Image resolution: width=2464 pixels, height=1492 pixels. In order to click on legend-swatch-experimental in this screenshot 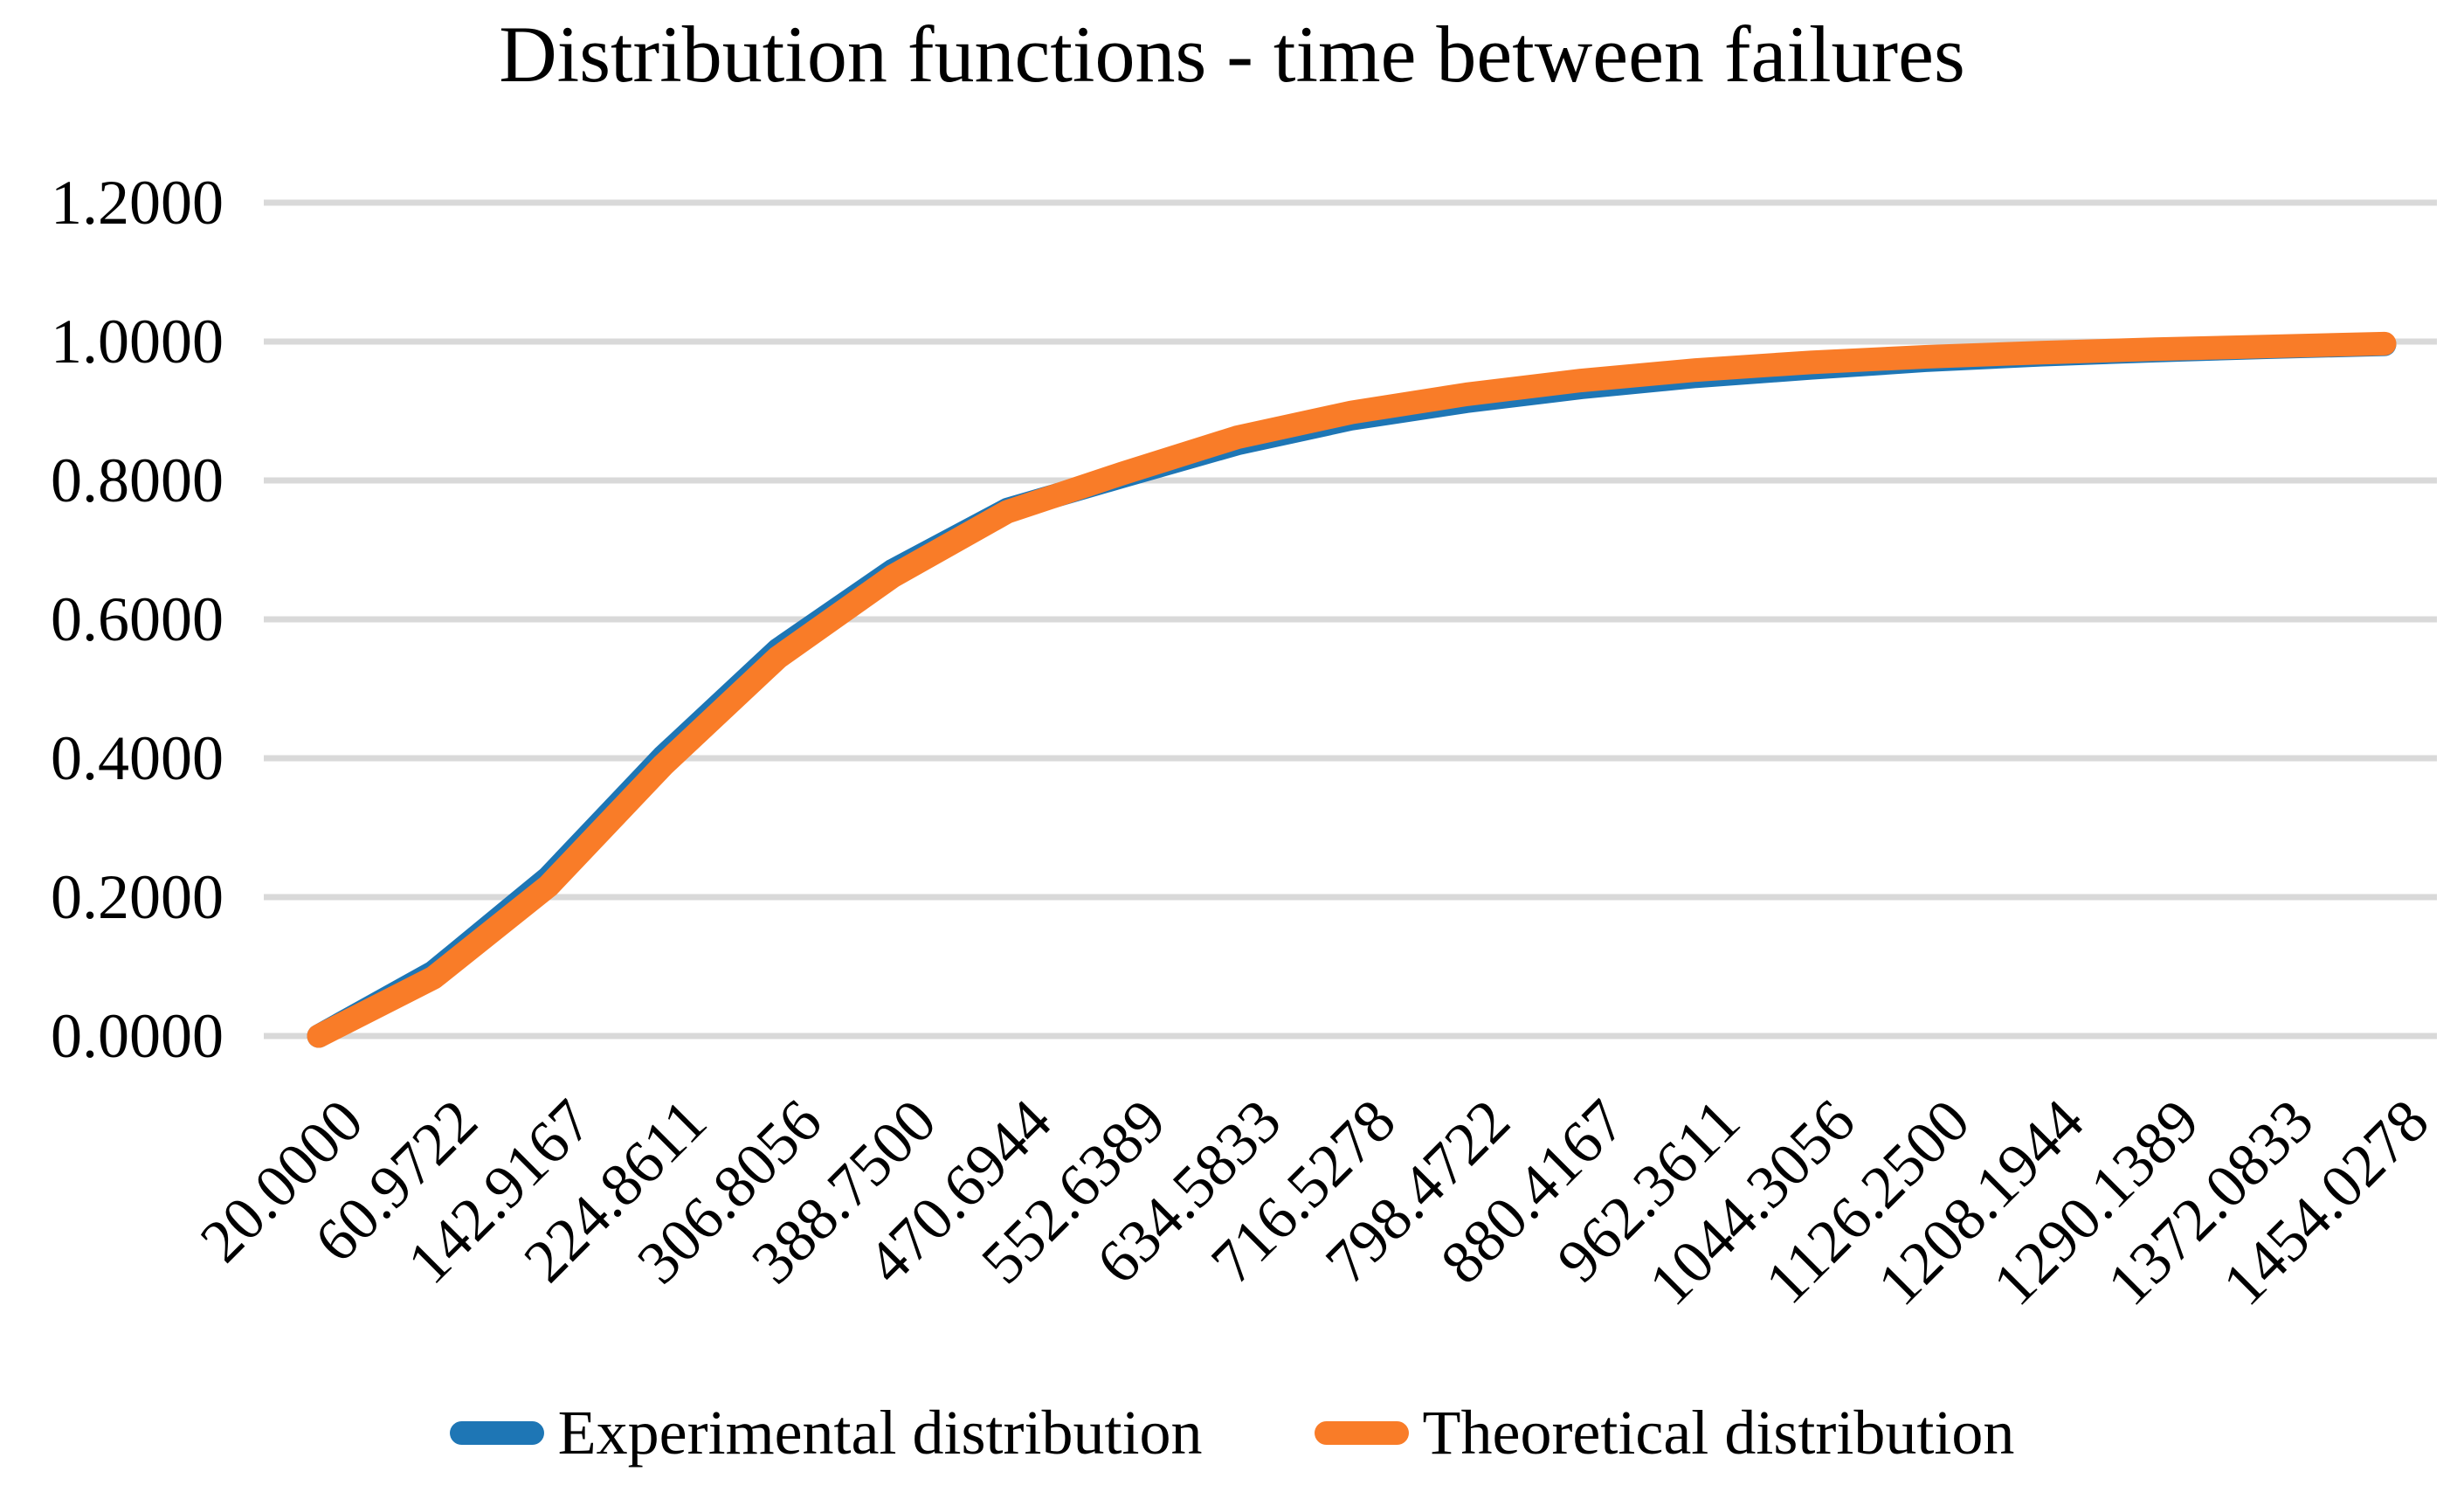, I will do `click(496, 1432)`.